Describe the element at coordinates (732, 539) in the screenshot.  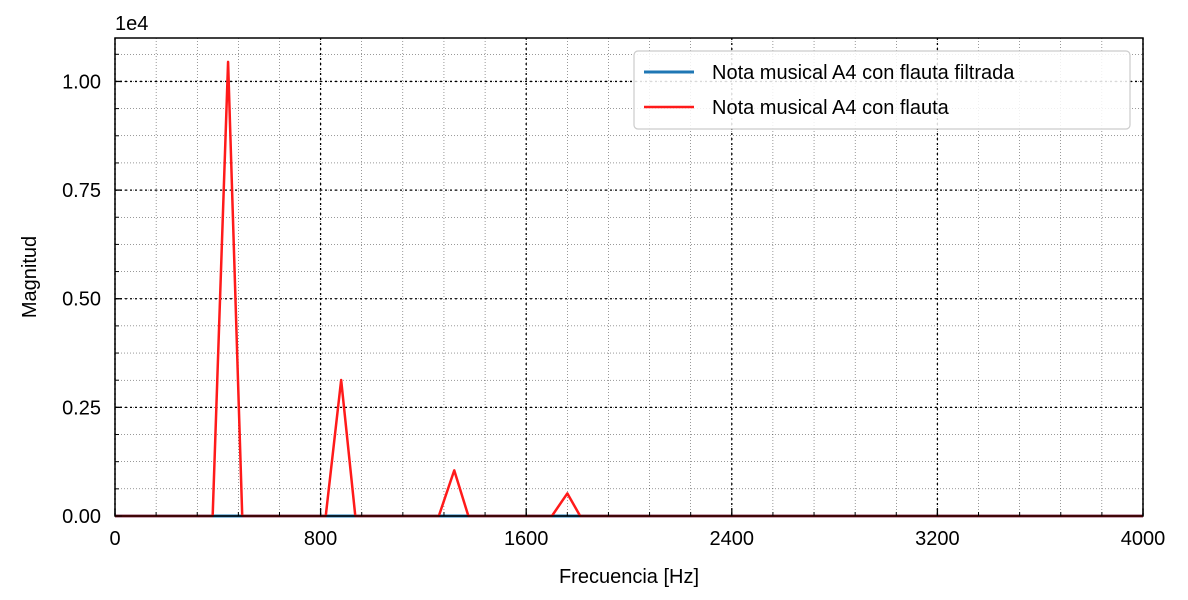
I see `x-tick-label: 2400` at that location.